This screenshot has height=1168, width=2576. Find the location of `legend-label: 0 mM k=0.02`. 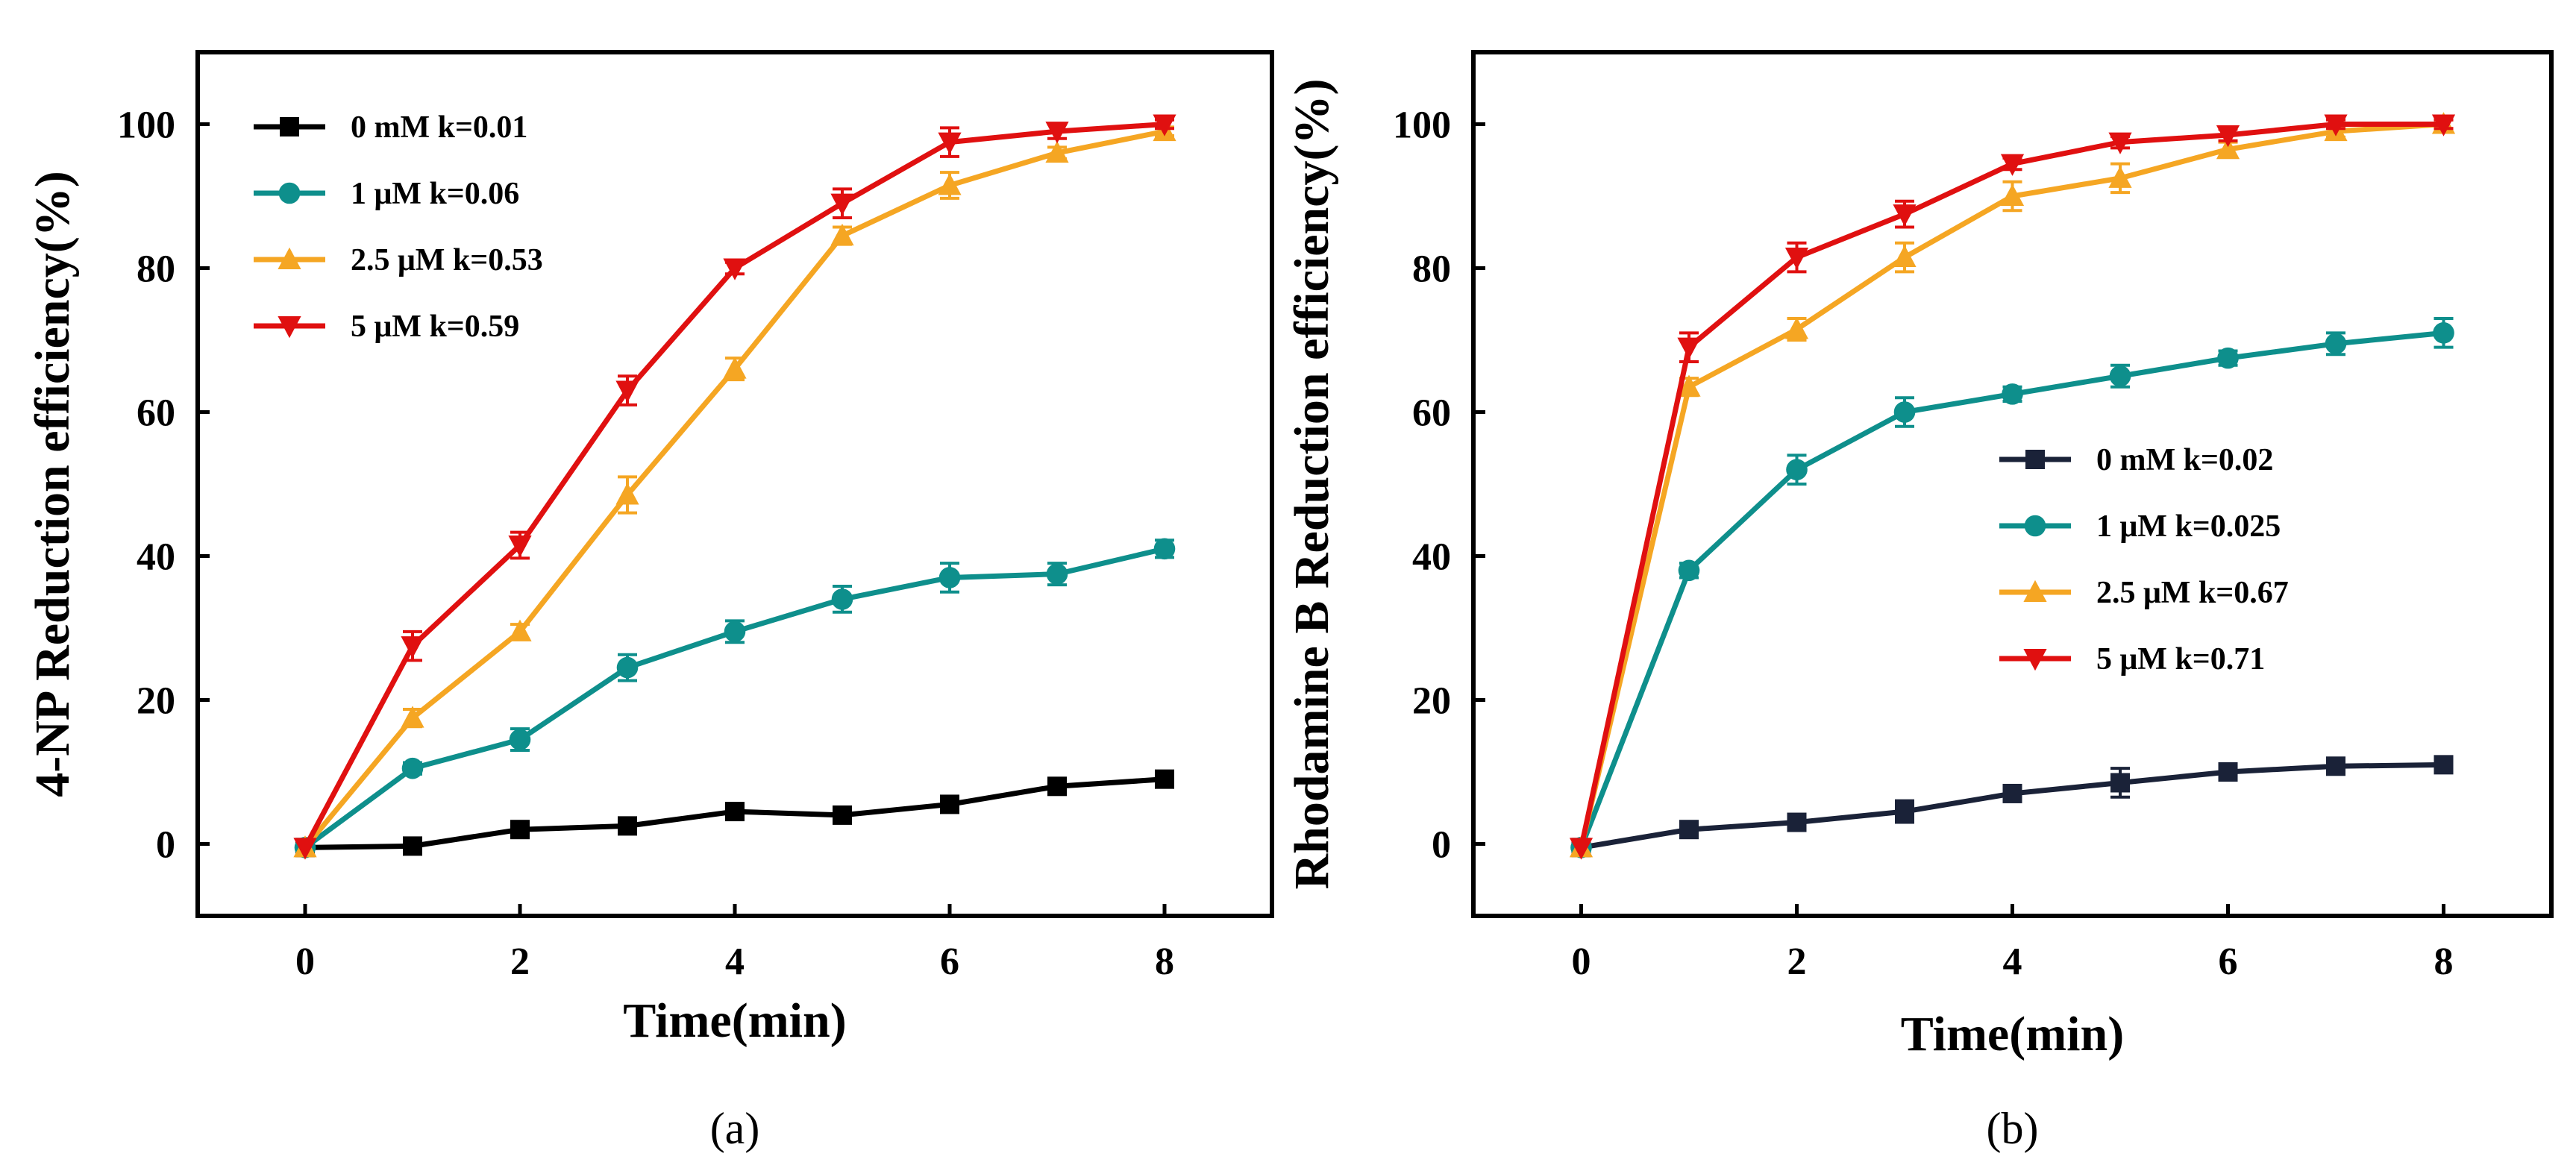

legend-label: 0 mM k=0.02 is located at coordinates (2184, 460).